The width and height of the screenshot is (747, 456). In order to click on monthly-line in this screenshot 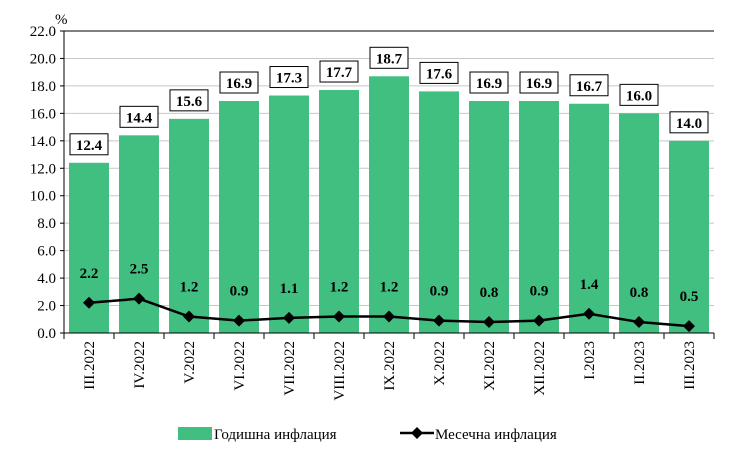, I will do `click(389, 312)`.